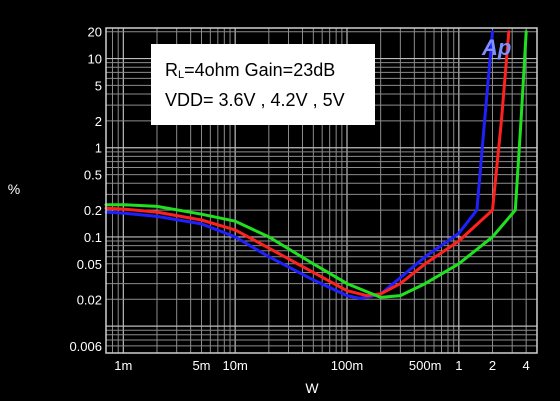 The height and width of the screenshot is (401, 560). Describe the element at coordinates (89, 264) in the screenshot. I see `y-tick-label: 0.05` at that location.